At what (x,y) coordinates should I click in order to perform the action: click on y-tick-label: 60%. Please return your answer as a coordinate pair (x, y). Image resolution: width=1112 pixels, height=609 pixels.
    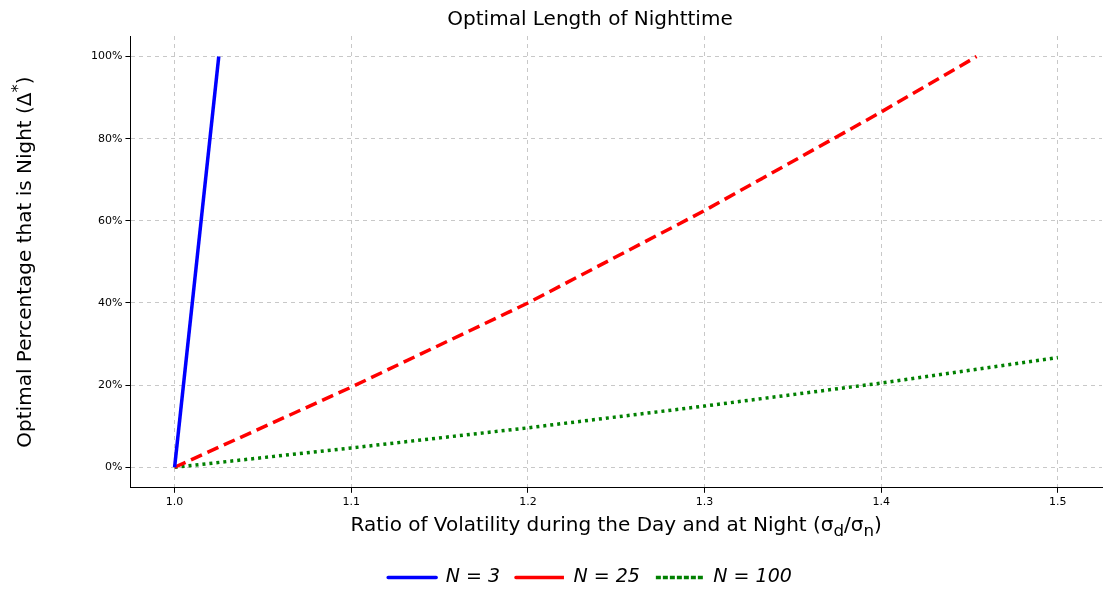
    Looking at the image, I should click on (110, 220).